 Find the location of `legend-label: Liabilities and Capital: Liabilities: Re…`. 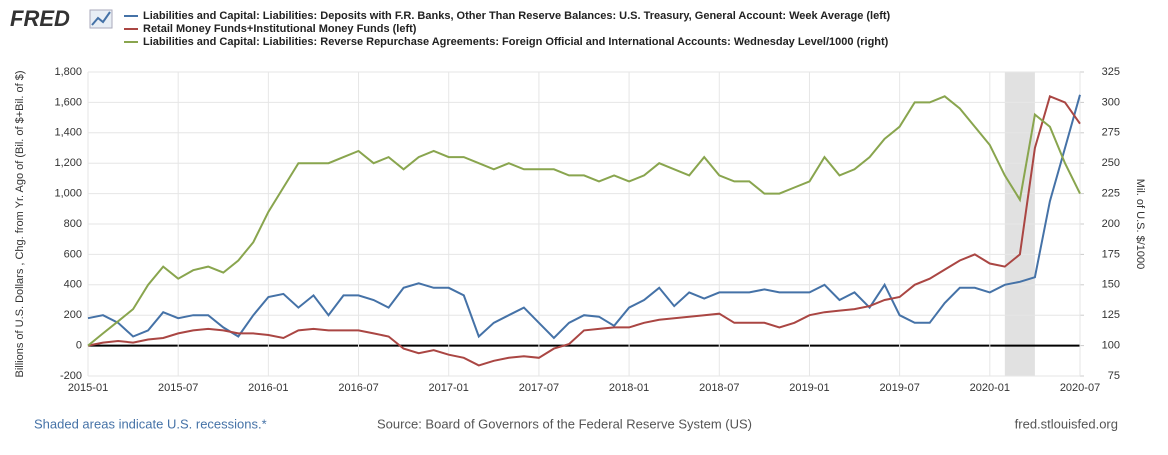

legend-label: Liabilities and Capital: Liabilities: Re… is located at coordinates (516, 42).